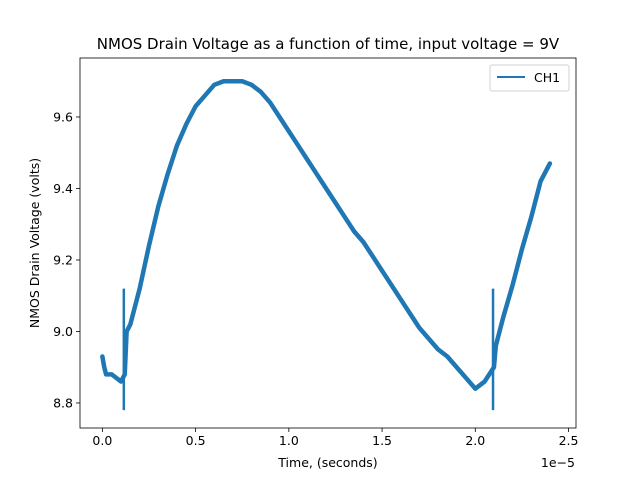 The height and width of the screenshot is (480, 640). What do you see at coordinates (547, 77) in the screenshot?
I see `legend-label: CH1` at bounding box center [547, 77].